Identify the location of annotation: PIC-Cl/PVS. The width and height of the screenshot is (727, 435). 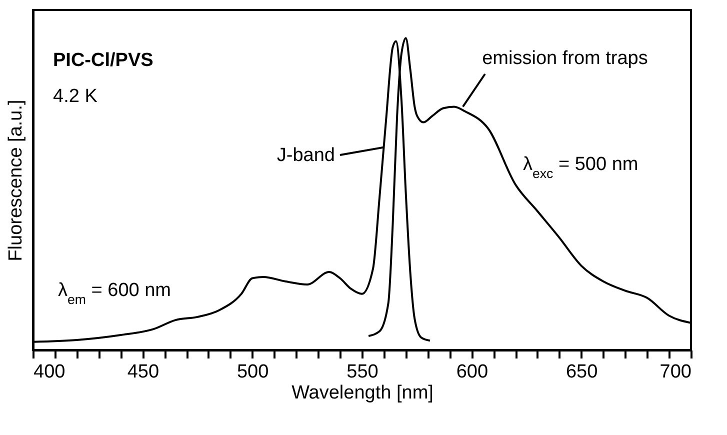
(103, 60).